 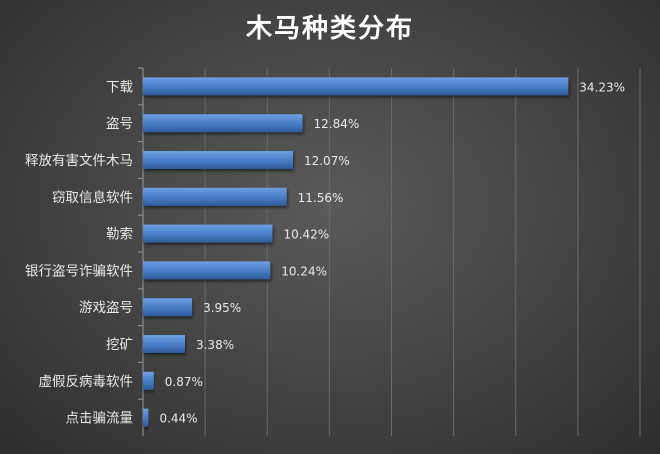 What do you see at coordinates (337, 124) in the screenshot?
I see `data-label: 12.84%` at bounding box center [337, 124].